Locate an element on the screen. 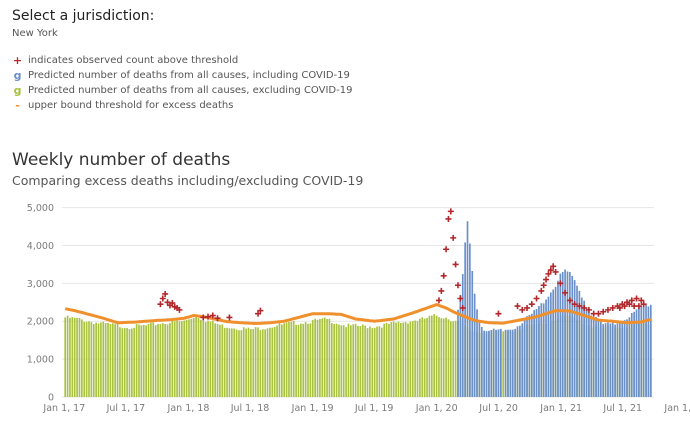 The width and height of the screenshot is (690, 425). x-tick-label: Jul 1, 21 is located at coordinates (622, 408).